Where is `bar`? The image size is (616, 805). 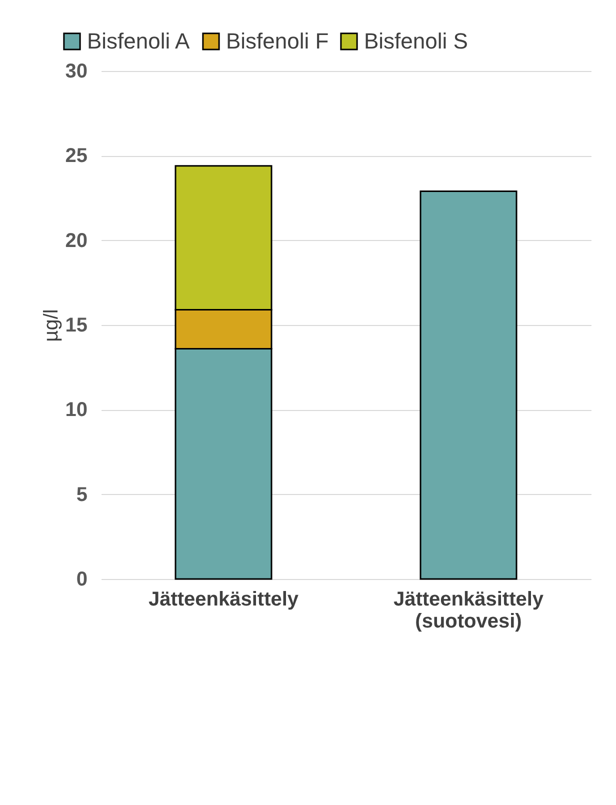 bar is located at coordinates (469, 385).